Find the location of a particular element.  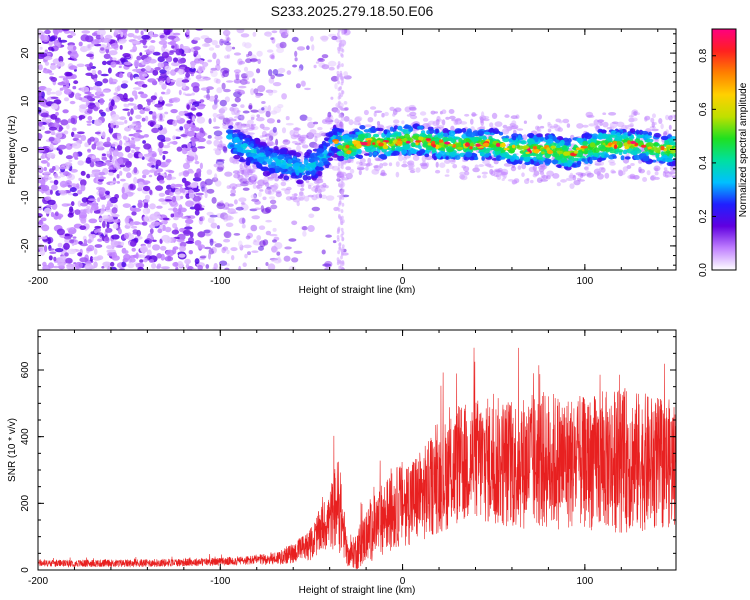

heatmap-hotspot is located at coordinates (662, 148).